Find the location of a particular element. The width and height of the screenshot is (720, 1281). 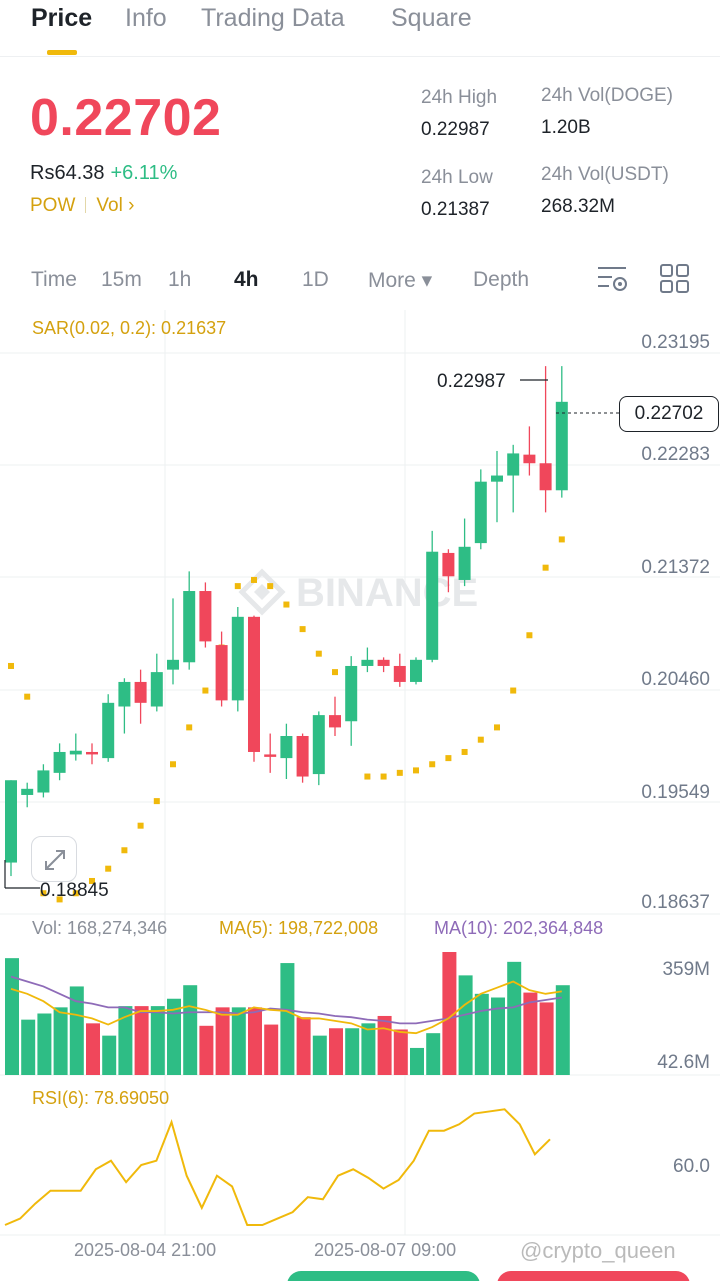

time-label-2: 2025-08-07 09:00 is located at coordinates (385, 1250).